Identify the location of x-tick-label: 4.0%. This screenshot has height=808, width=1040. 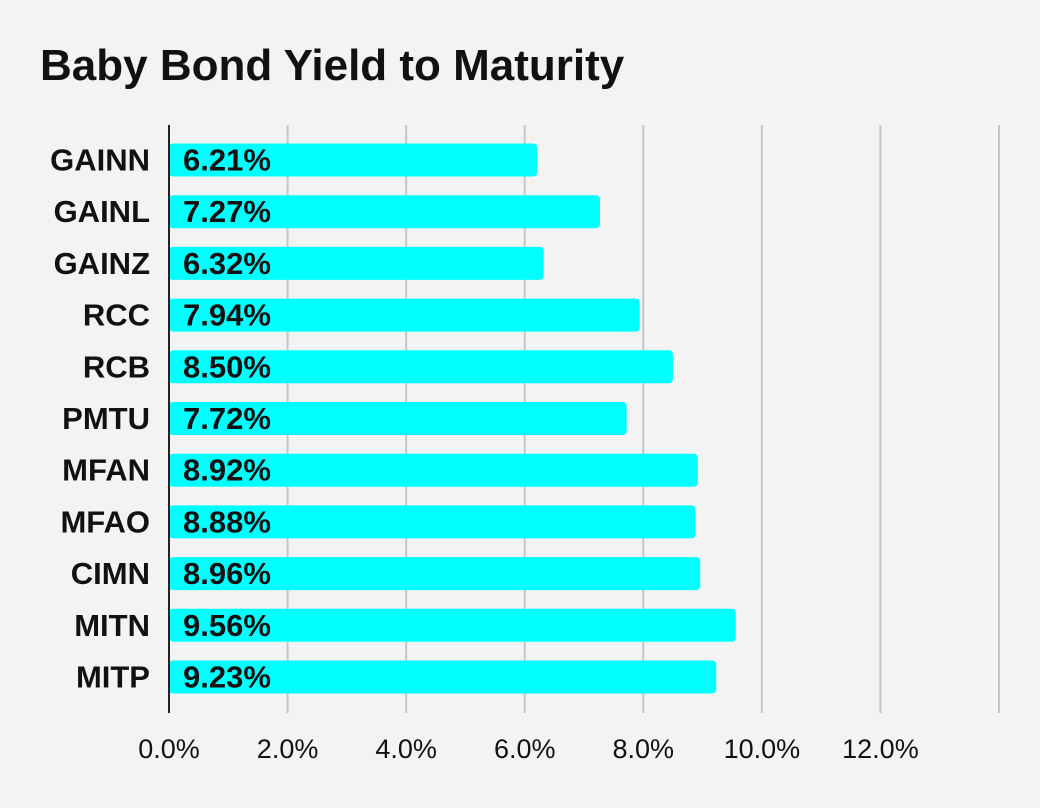
(406, 749).